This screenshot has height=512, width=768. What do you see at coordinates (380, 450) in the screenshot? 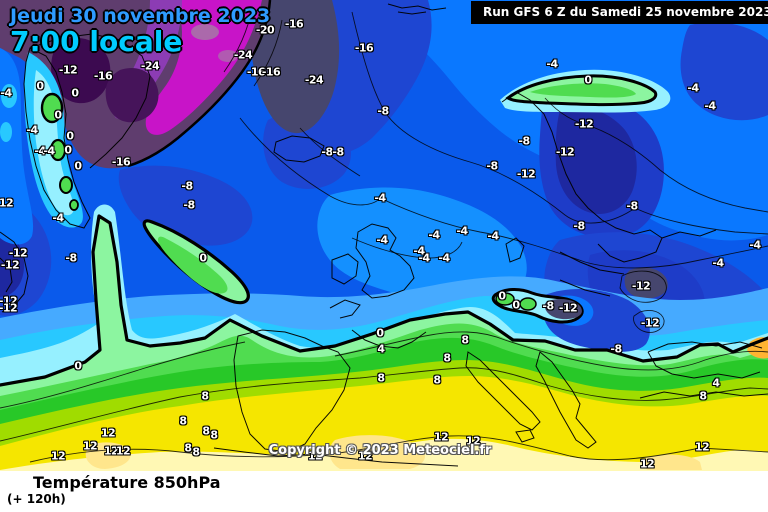
I see `copyright-watermark: Copyright © 2023 Meteociel.fr` at bounding box center [380, 450].